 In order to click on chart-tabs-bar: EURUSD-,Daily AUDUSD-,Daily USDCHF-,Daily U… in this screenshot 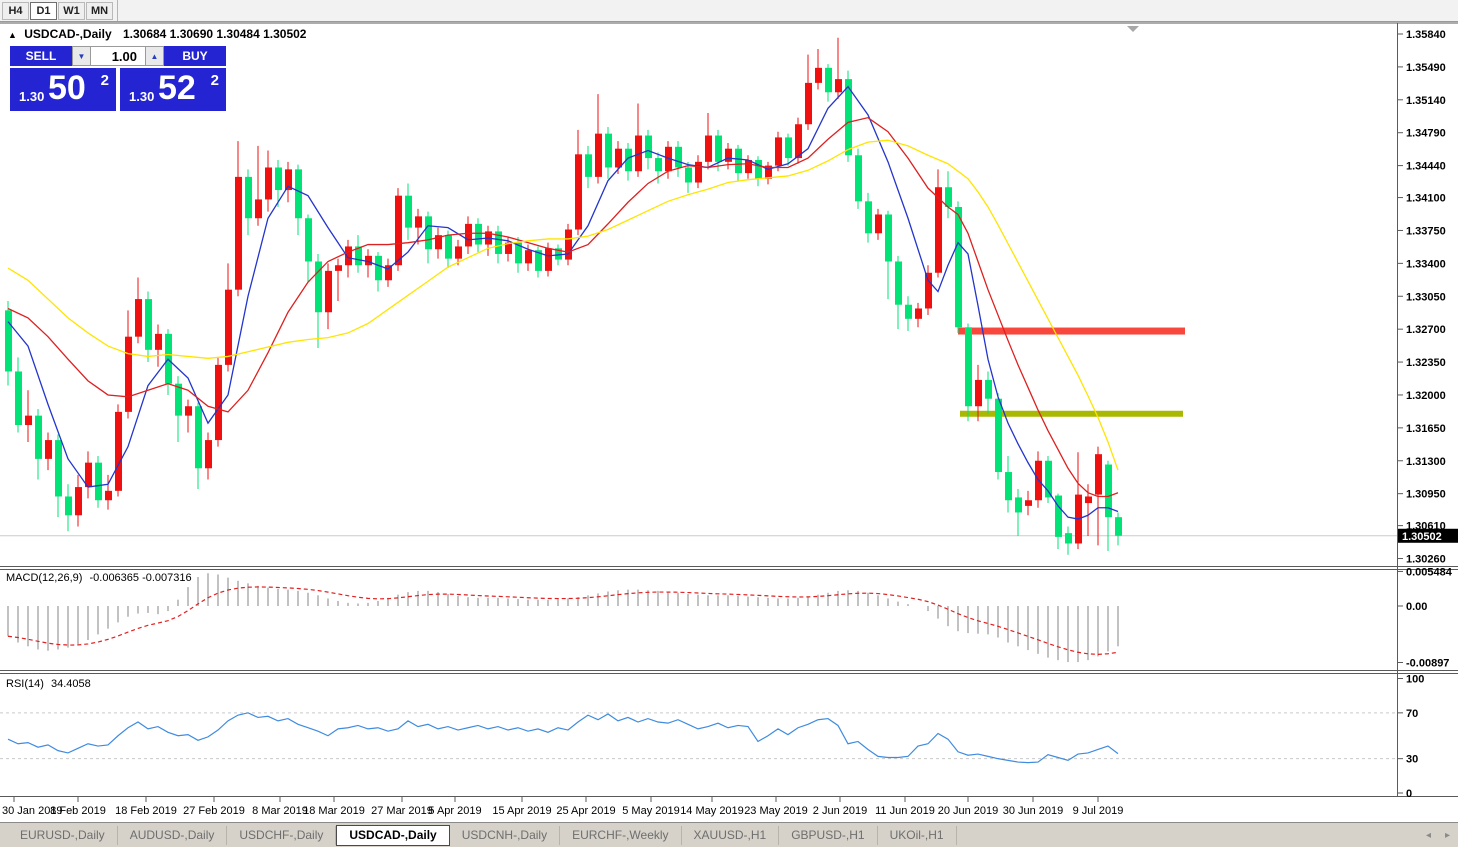, I will do `click(729, 834)`.